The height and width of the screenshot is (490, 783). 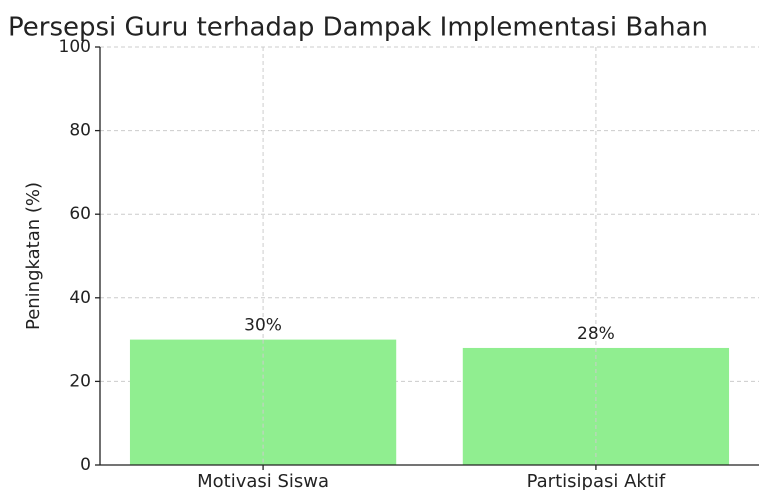 What do you see at coordinates (80, 214) in the screenshot?
I see `y-tick-label: 60` at bounding box center [80, 214].